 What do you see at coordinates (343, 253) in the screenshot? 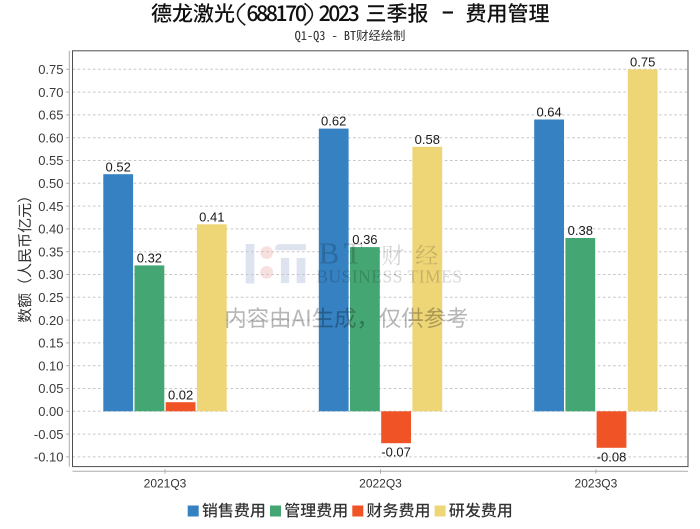
I see `svg-text: BT` at bounding box center [343, 253].